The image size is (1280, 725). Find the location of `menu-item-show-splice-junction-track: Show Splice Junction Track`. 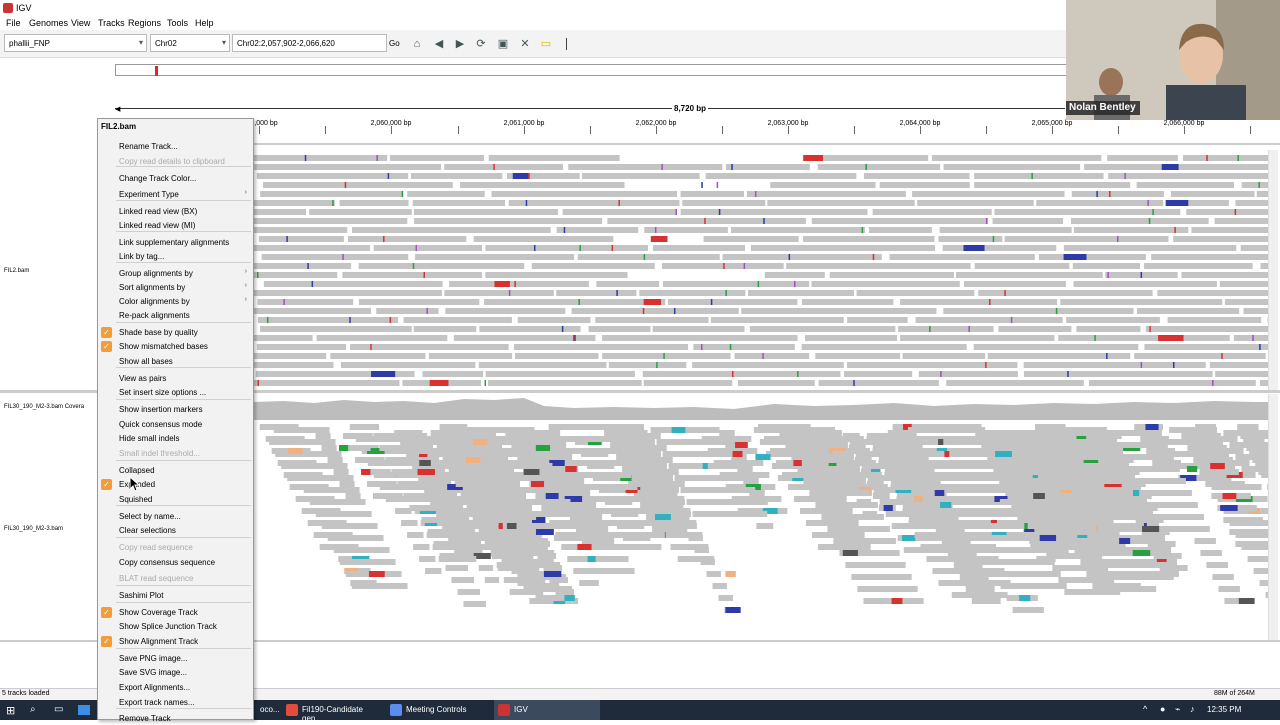

menu-item-show-splice-junction-track: Show Splice Junction Track is located at coordinates (175, 626).